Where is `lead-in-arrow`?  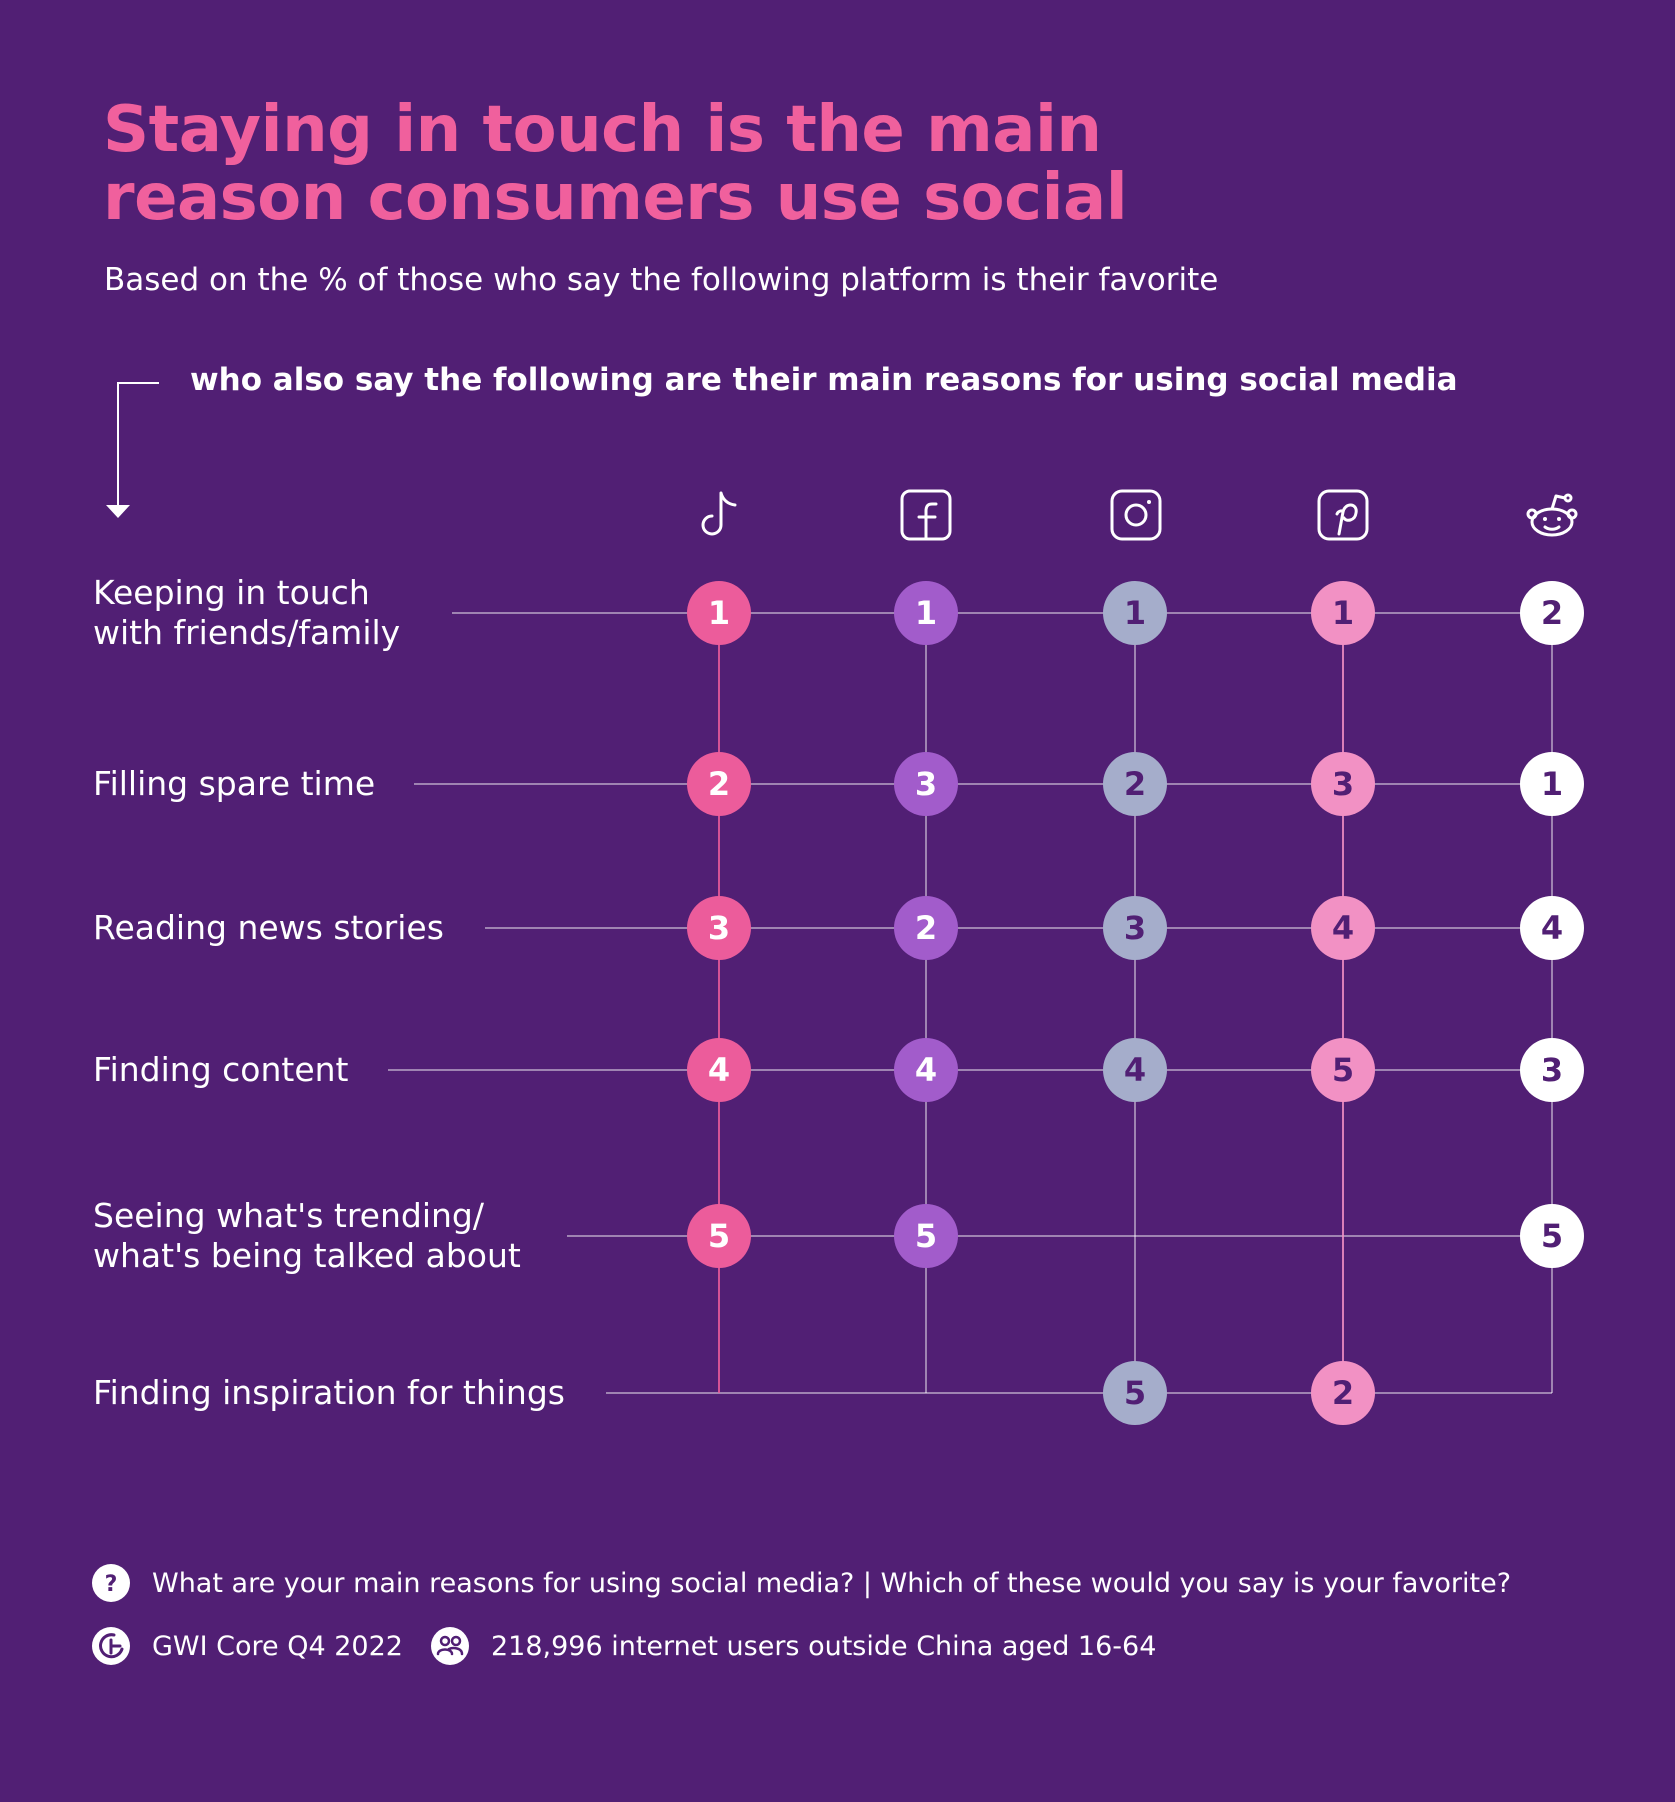 lead-in-arrow is located at coordinates (132, 450).